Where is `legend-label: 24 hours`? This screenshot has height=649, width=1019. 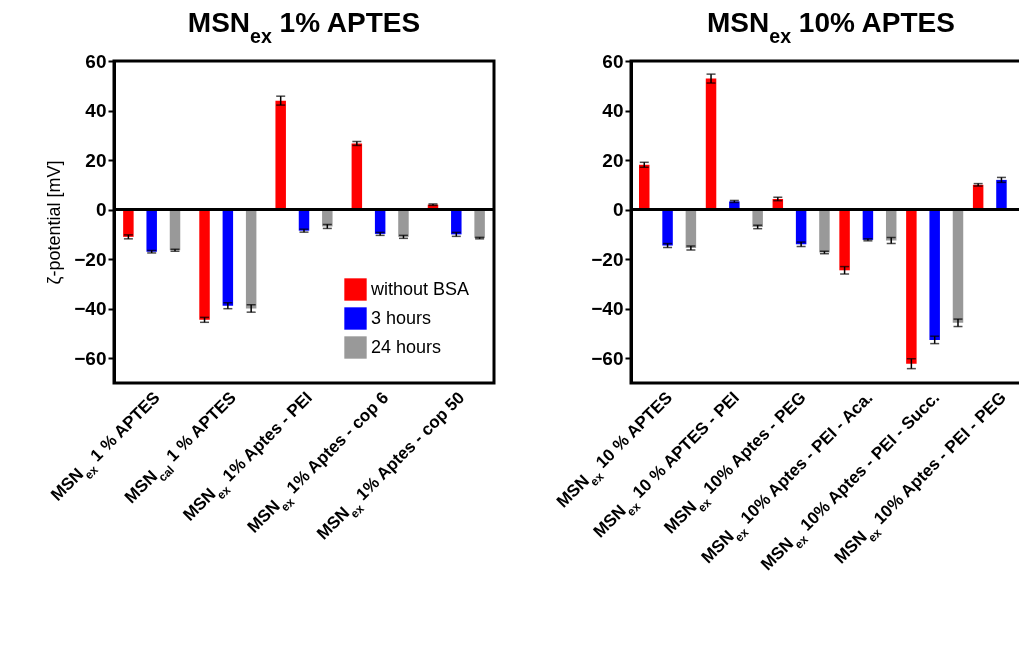 legend-label: 24 hours is located at coordinates (406, 346).